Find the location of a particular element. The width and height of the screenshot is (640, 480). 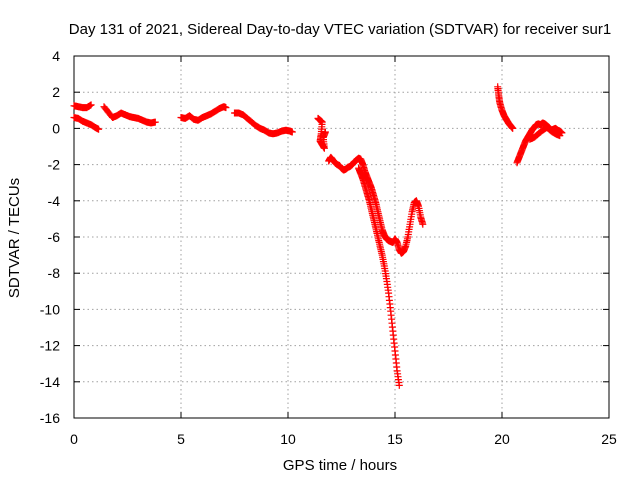

y-tick-label: -4 is located at coordinates (54, 201).